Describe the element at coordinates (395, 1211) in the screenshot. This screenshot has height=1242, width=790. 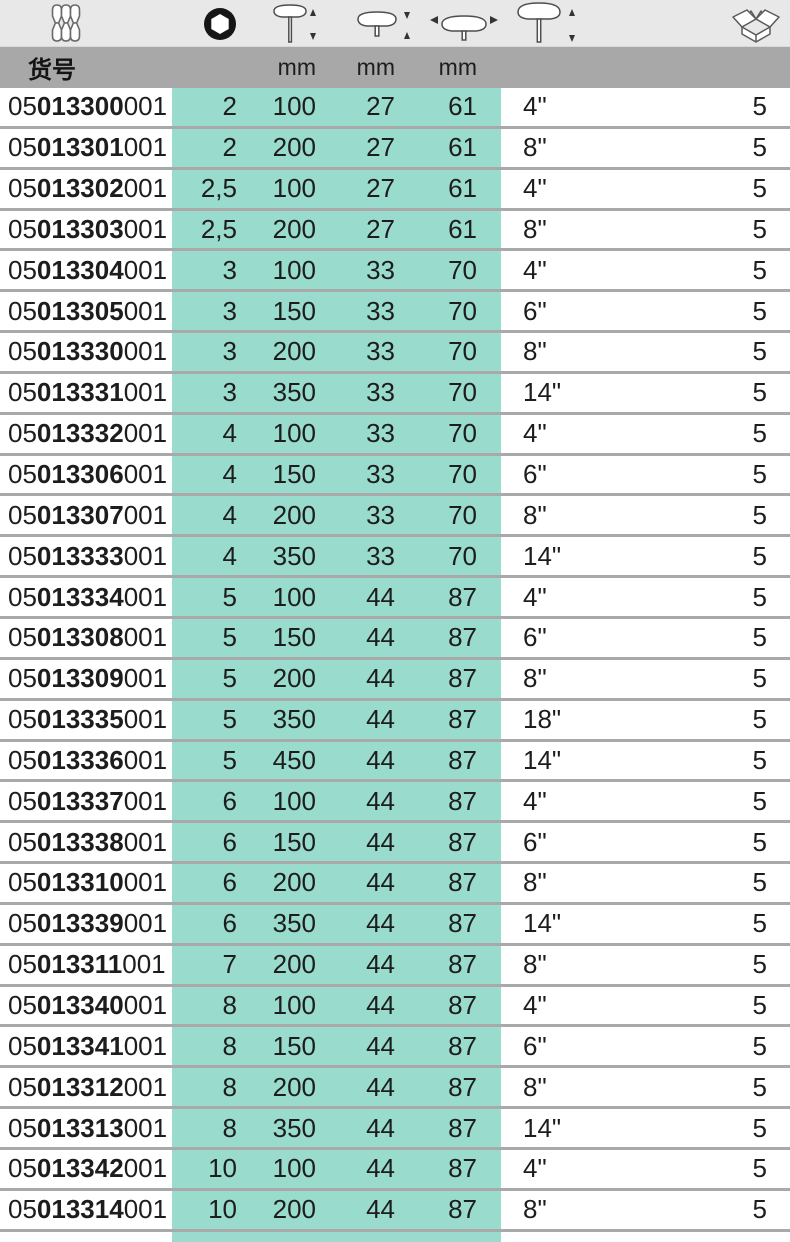
I see `table-row: 05013314001 10 200 44 87 8" 5` at that location.